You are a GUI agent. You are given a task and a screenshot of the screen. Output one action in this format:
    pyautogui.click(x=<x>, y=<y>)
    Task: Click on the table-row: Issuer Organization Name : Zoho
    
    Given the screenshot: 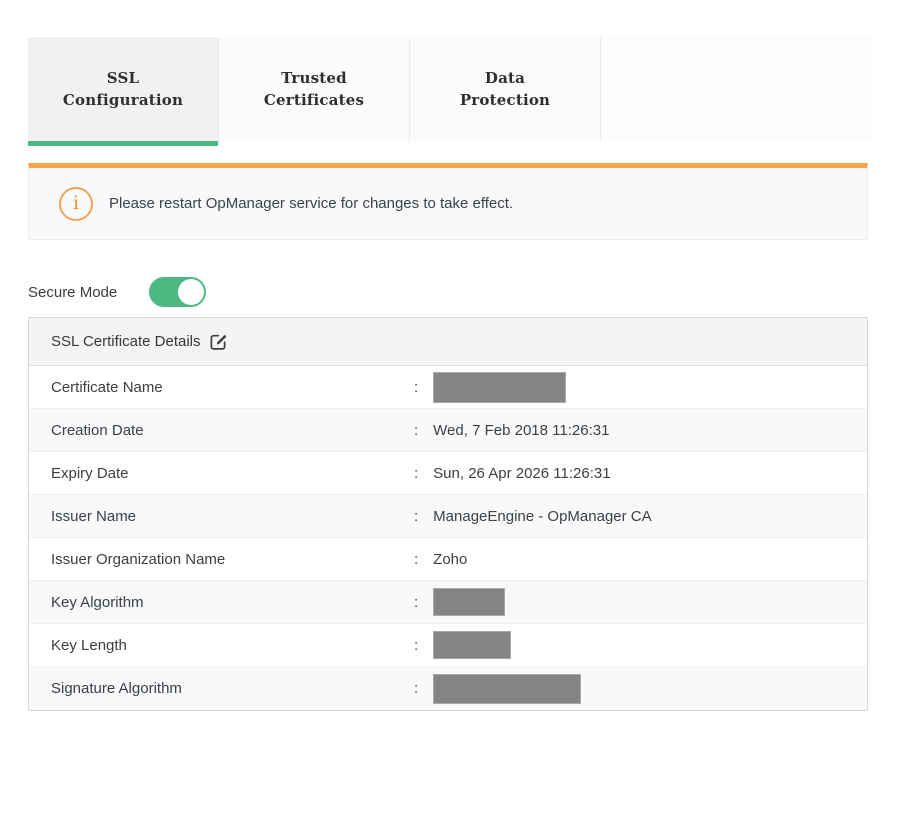 What is the action you would take?
    pyautogui.click(x=448, y=559)
    